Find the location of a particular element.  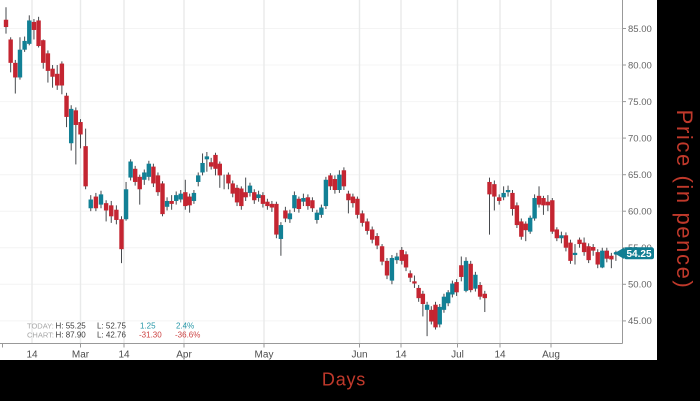

svg-text: -36.6% is located at coordinates (187, 335).